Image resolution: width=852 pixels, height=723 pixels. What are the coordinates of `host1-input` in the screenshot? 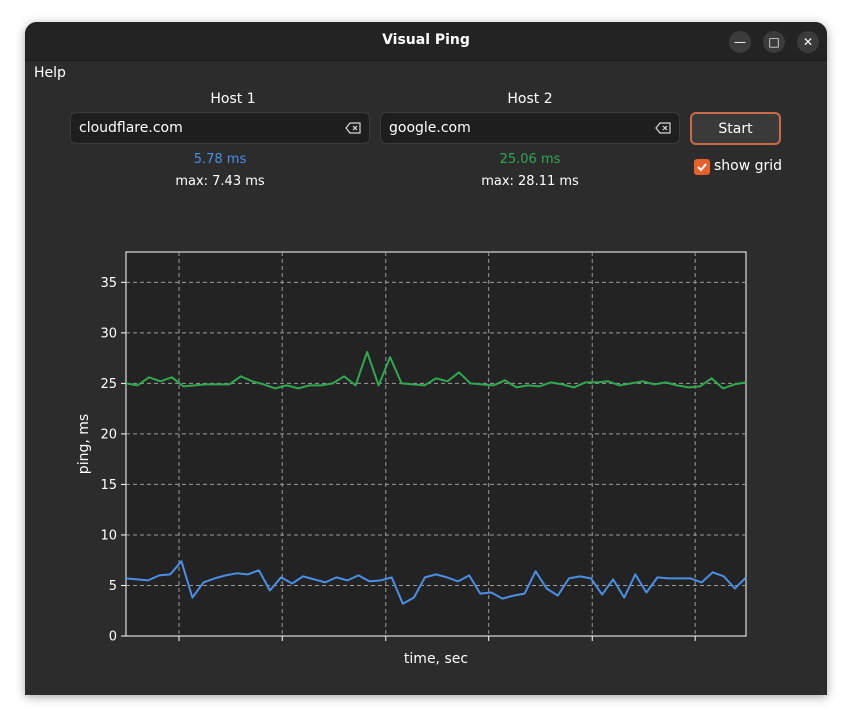 It's located at (204, 128).